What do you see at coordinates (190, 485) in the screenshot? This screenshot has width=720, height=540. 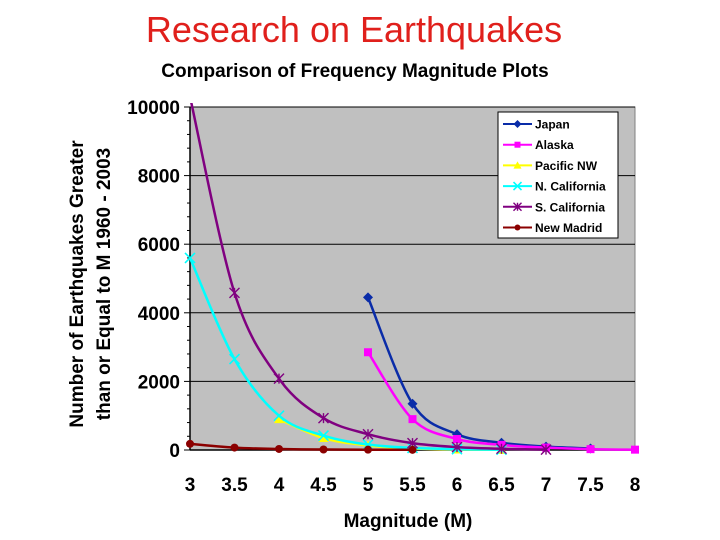 I see `x-tick-label: 3` at bounding box center [190, 485].